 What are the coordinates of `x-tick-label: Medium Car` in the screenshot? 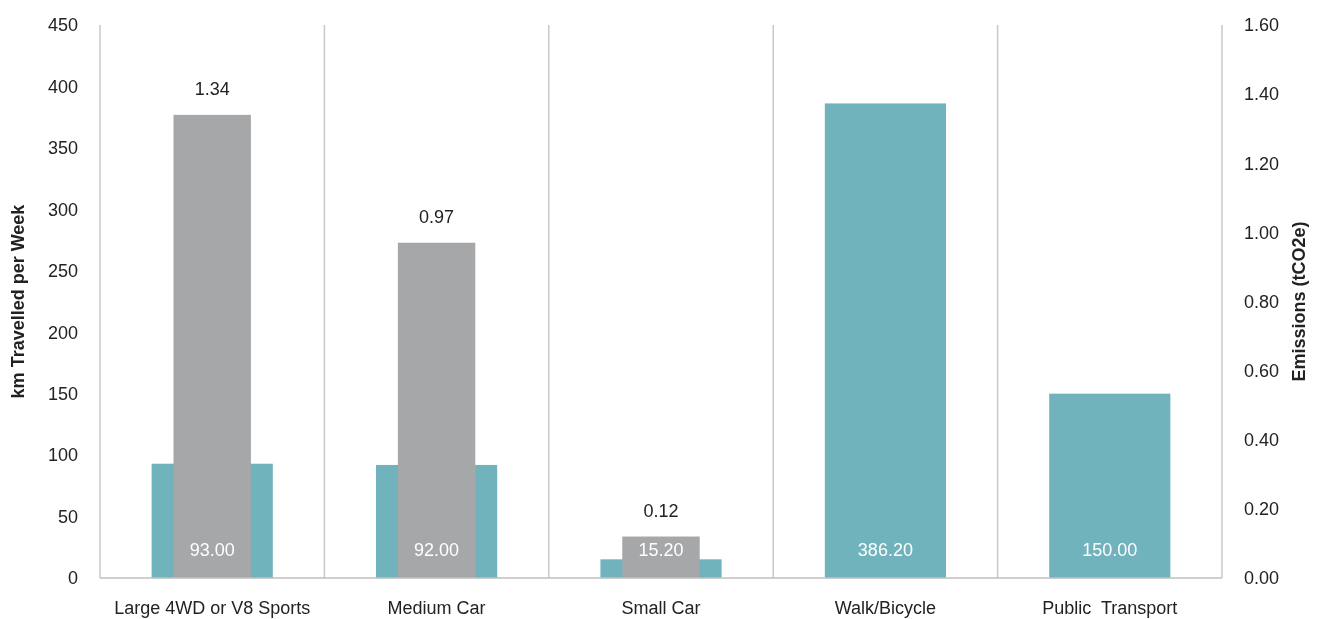 It's located at (436, 608).